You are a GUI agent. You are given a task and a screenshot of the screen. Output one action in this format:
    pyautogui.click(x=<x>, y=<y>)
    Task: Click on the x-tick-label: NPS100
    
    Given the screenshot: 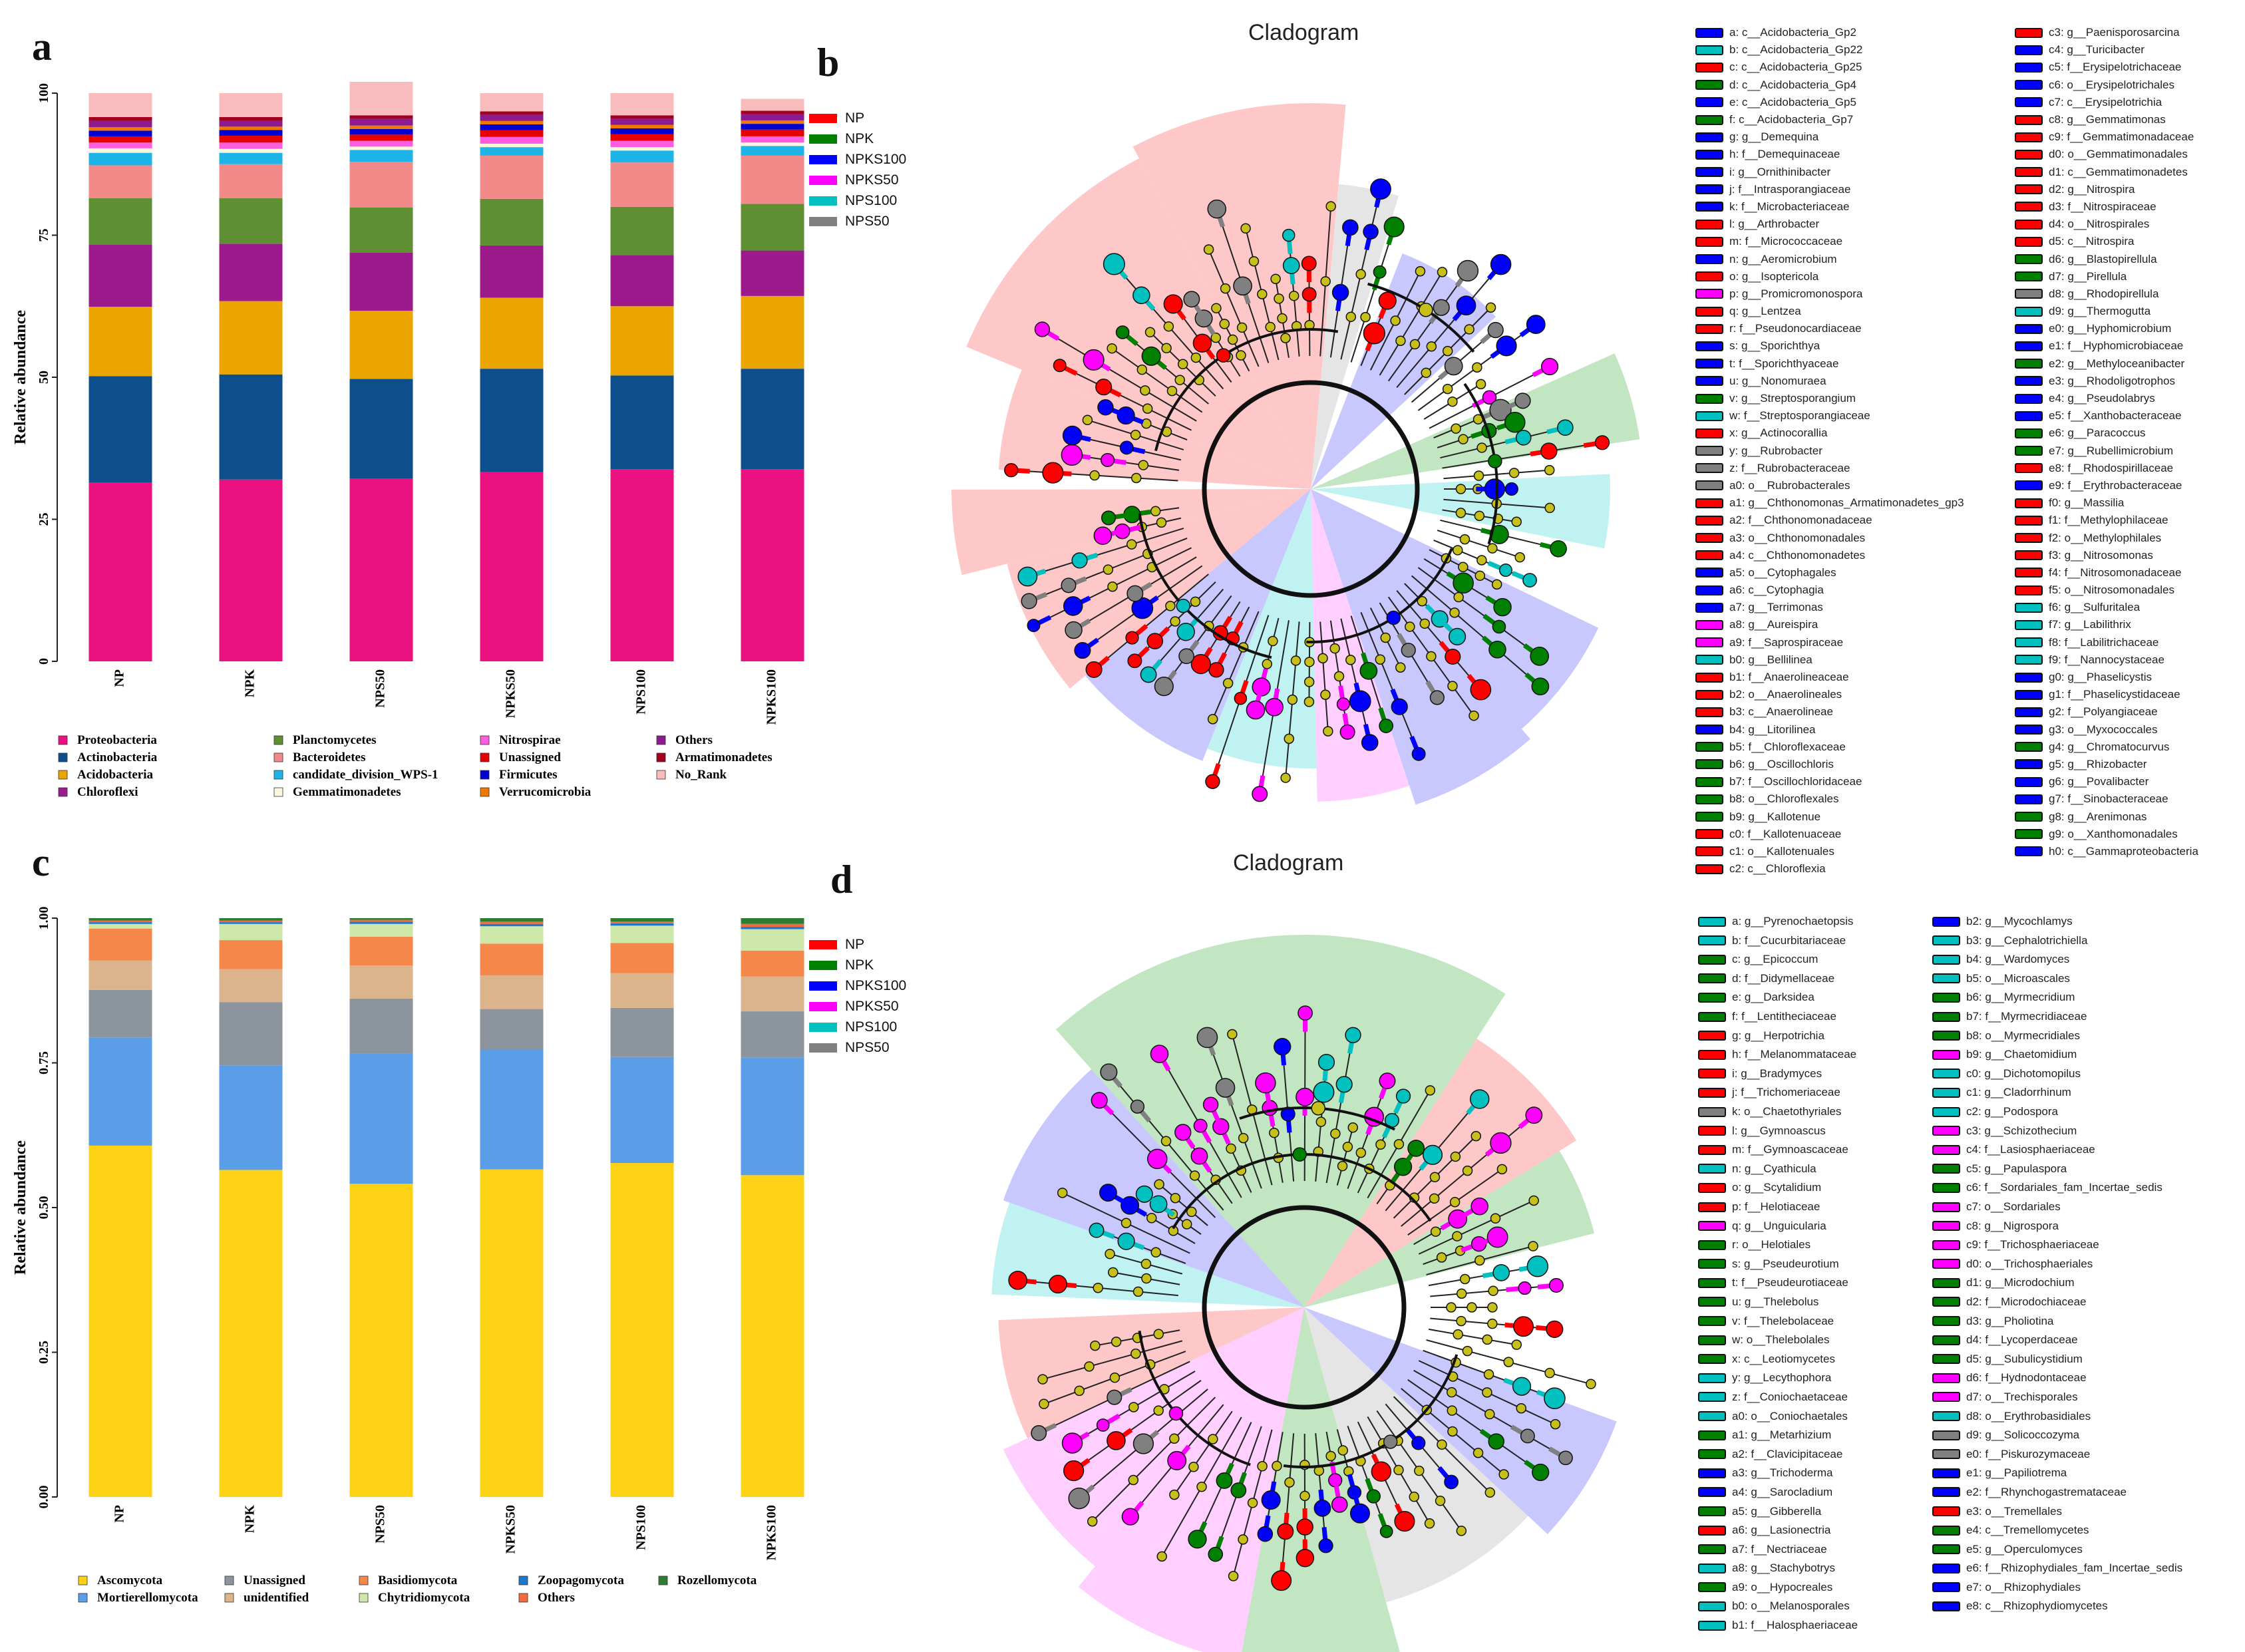 What is the action you would take?
    pyautogui.click(x=641, y=1527)
    